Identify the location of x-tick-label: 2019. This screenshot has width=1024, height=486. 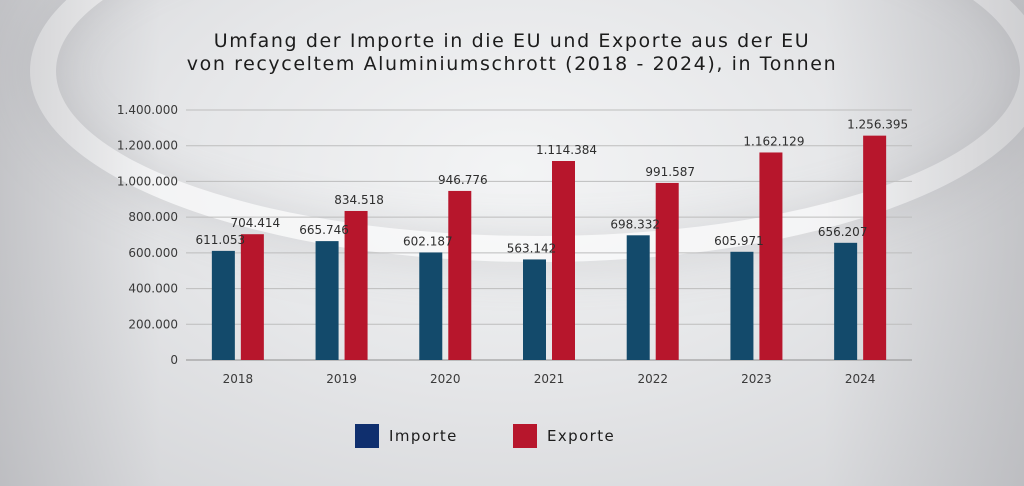
(341, 379).